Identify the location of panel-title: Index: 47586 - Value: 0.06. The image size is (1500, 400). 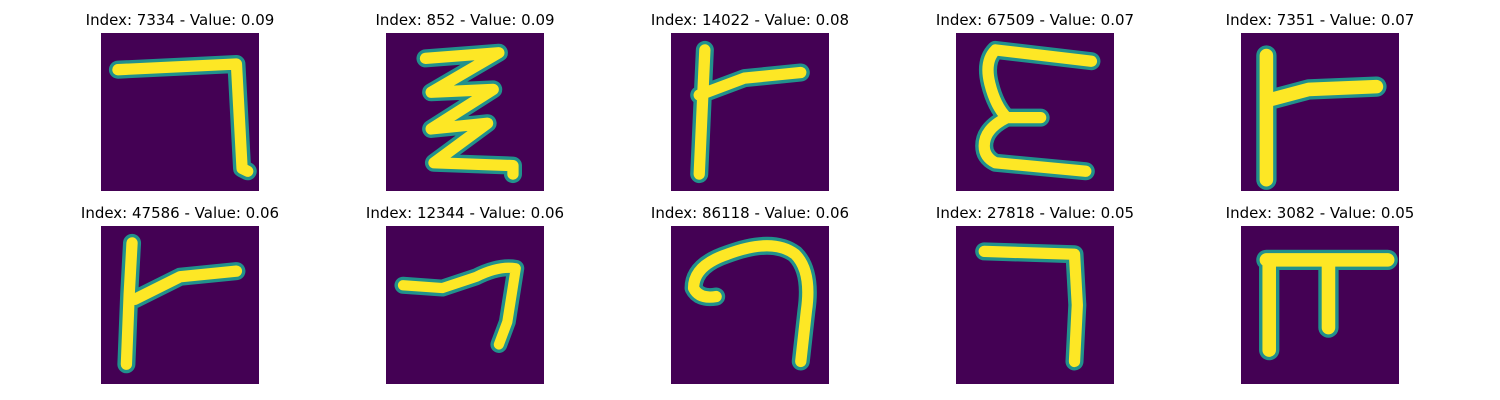
(180, 213).